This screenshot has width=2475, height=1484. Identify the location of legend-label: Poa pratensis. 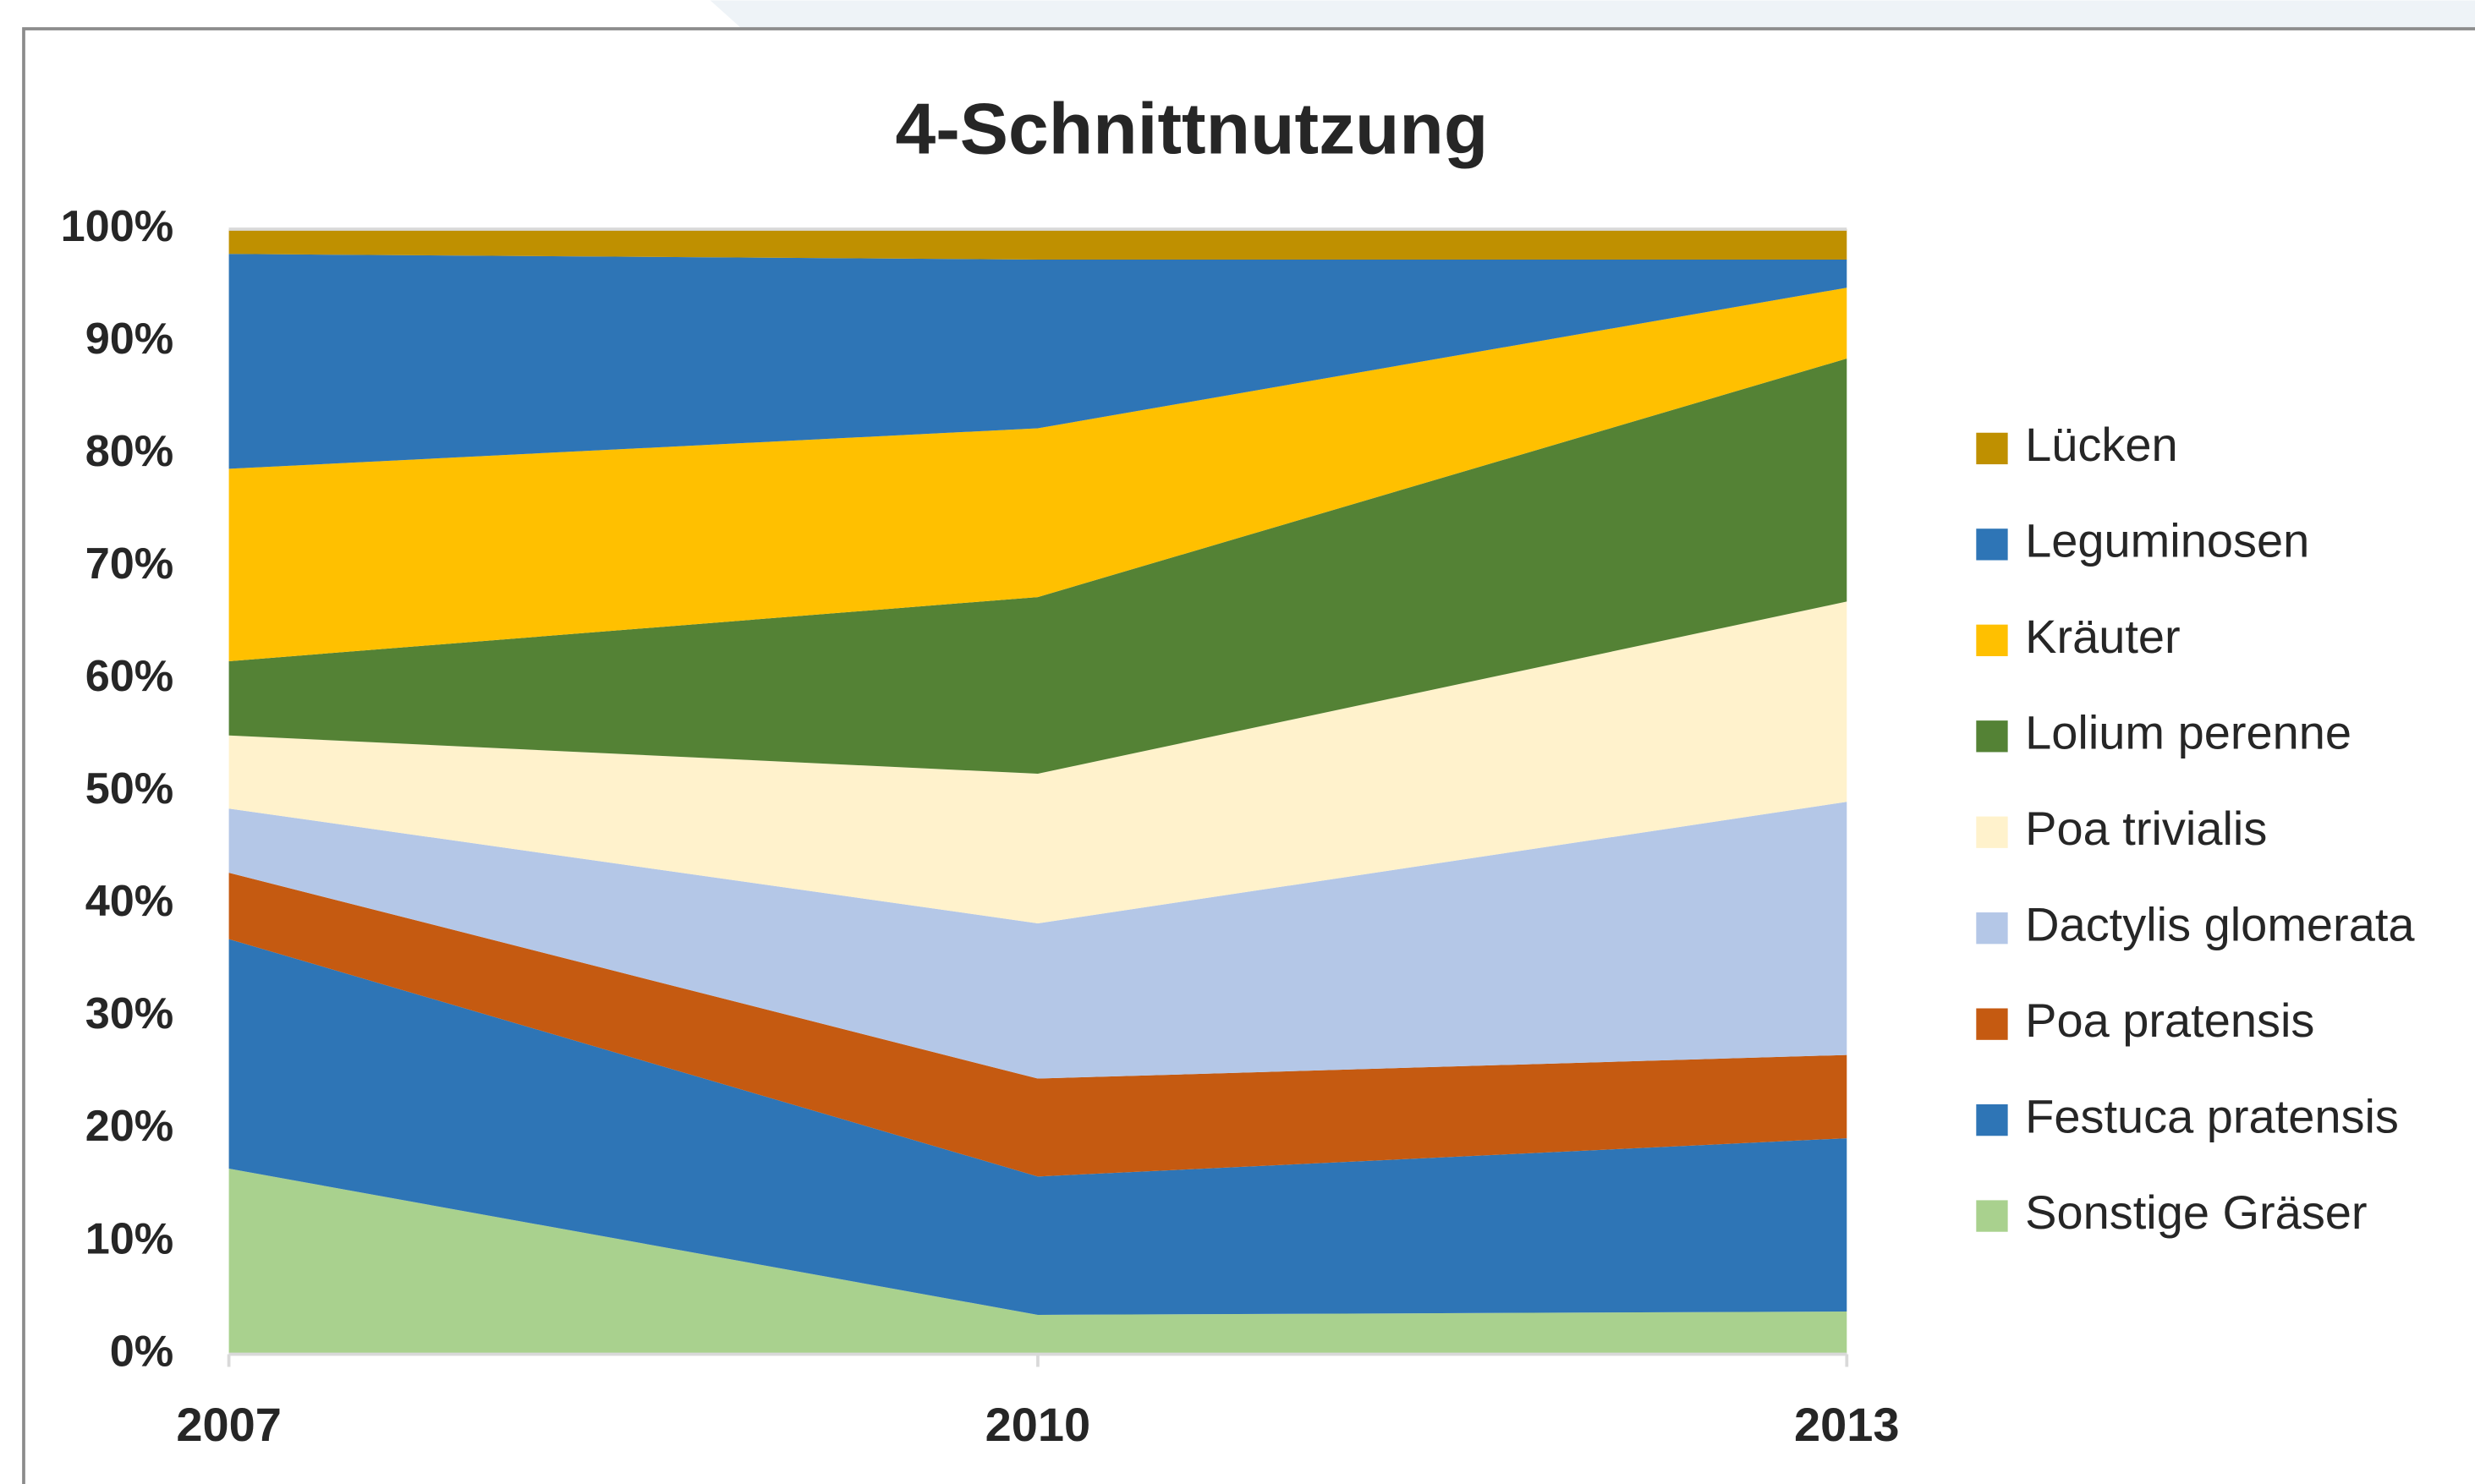
(2169, 1020).